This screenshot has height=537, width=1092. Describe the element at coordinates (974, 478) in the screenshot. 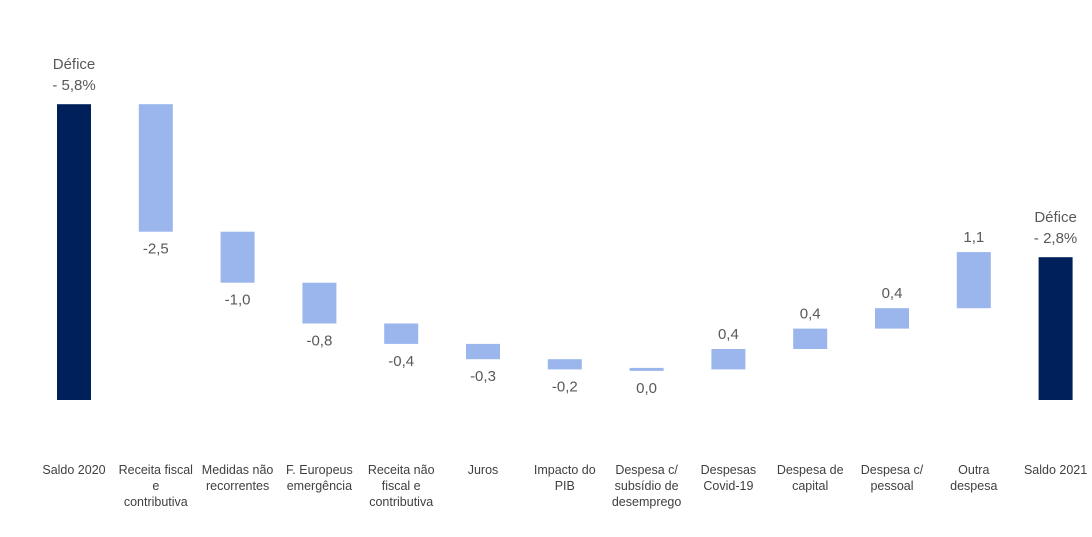

I see `category-label-11: Outra despesa` at that location.